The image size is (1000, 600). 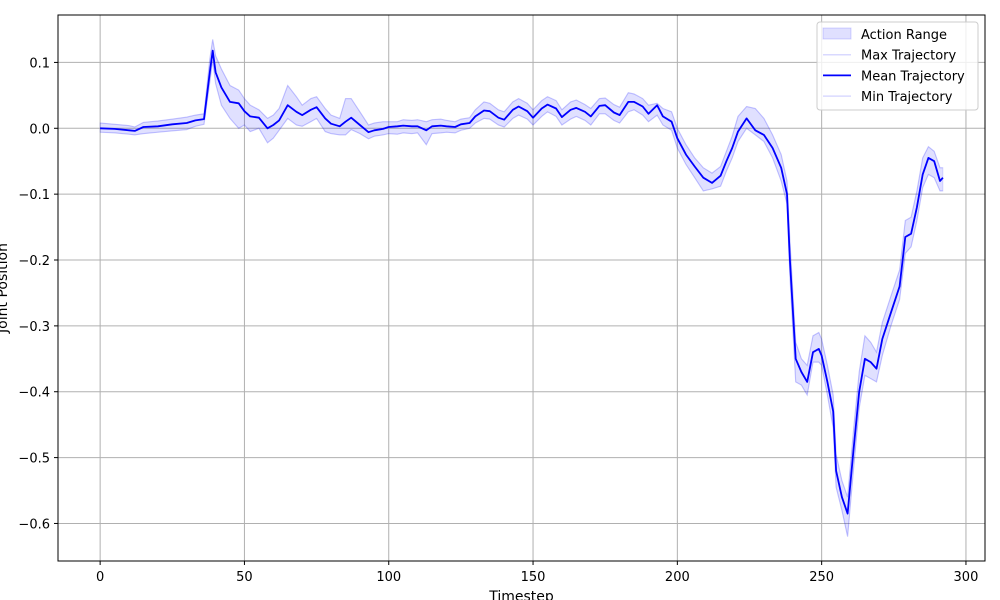 I want to click on x-tick-label: 300, so click(x=966, y=577).